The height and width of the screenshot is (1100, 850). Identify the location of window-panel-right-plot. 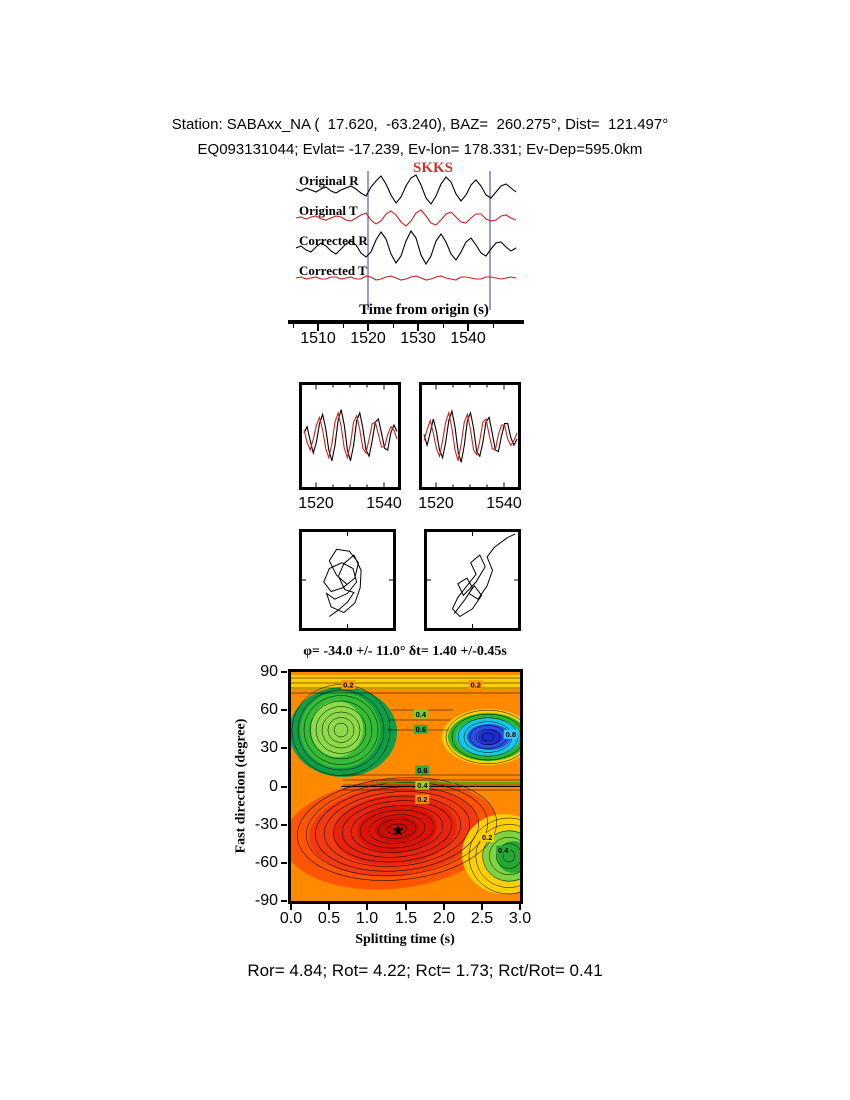
(470, 436).